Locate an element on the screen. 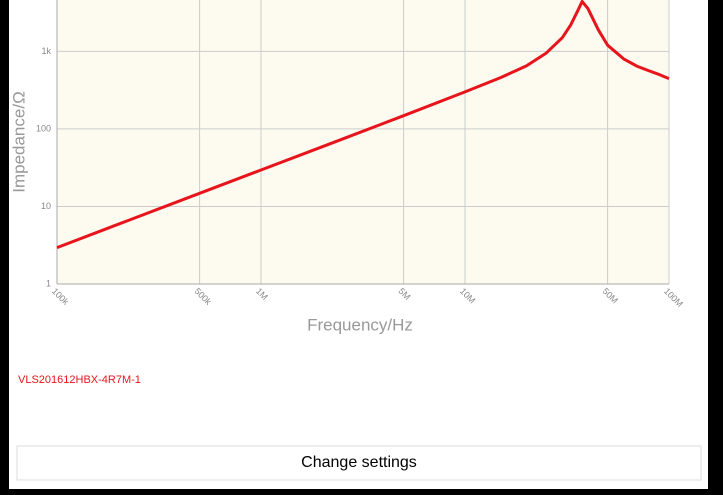  y-axis-label: Impedance/Ω is located at coordinates (18, 142).